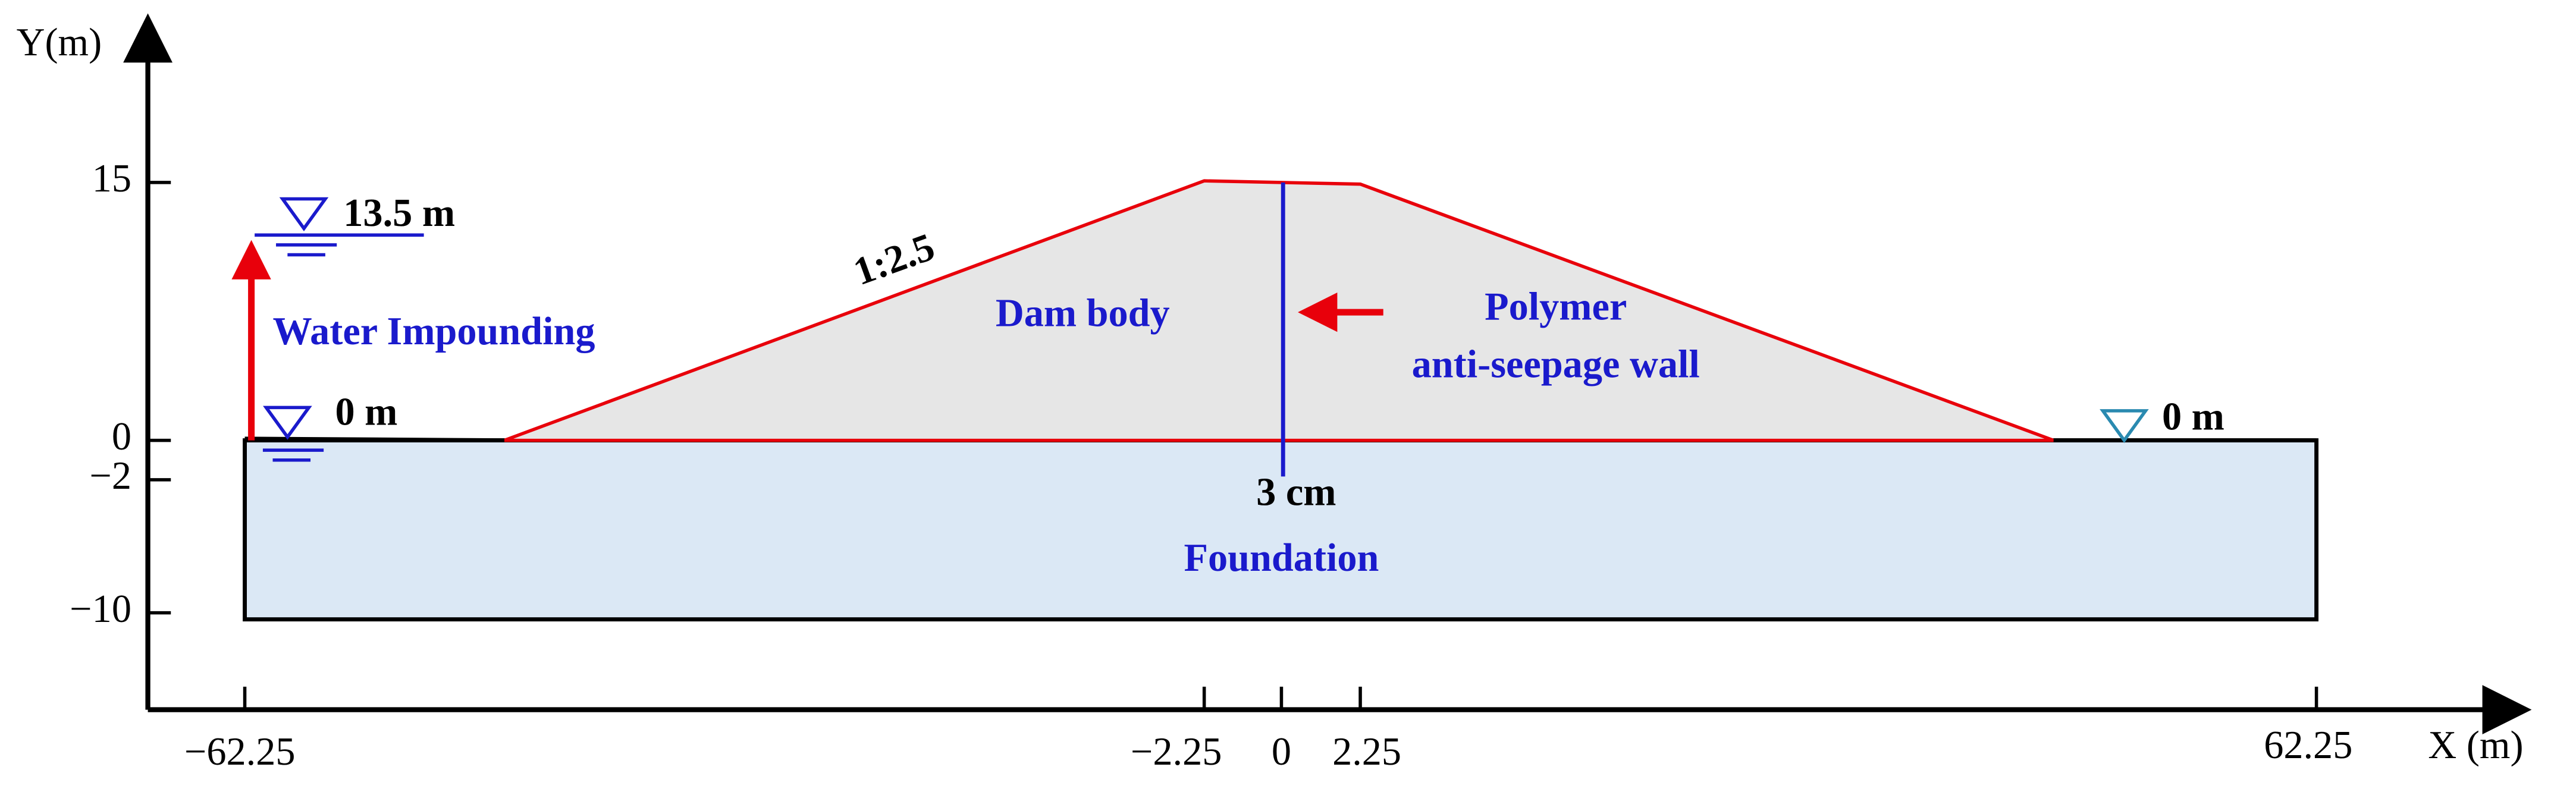  What do you see at coordinates (110, 476) in the screenshot?
I see `y-tick-label: −2` at bounding box center [110, 476].